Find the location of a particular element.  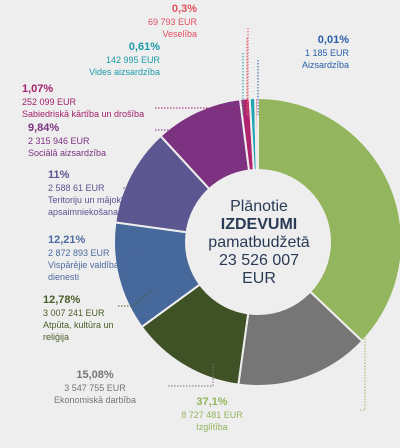

slice-label-9: 0,01% 1 185 EUR Aizsardzība is located at coordinates (326, 52).